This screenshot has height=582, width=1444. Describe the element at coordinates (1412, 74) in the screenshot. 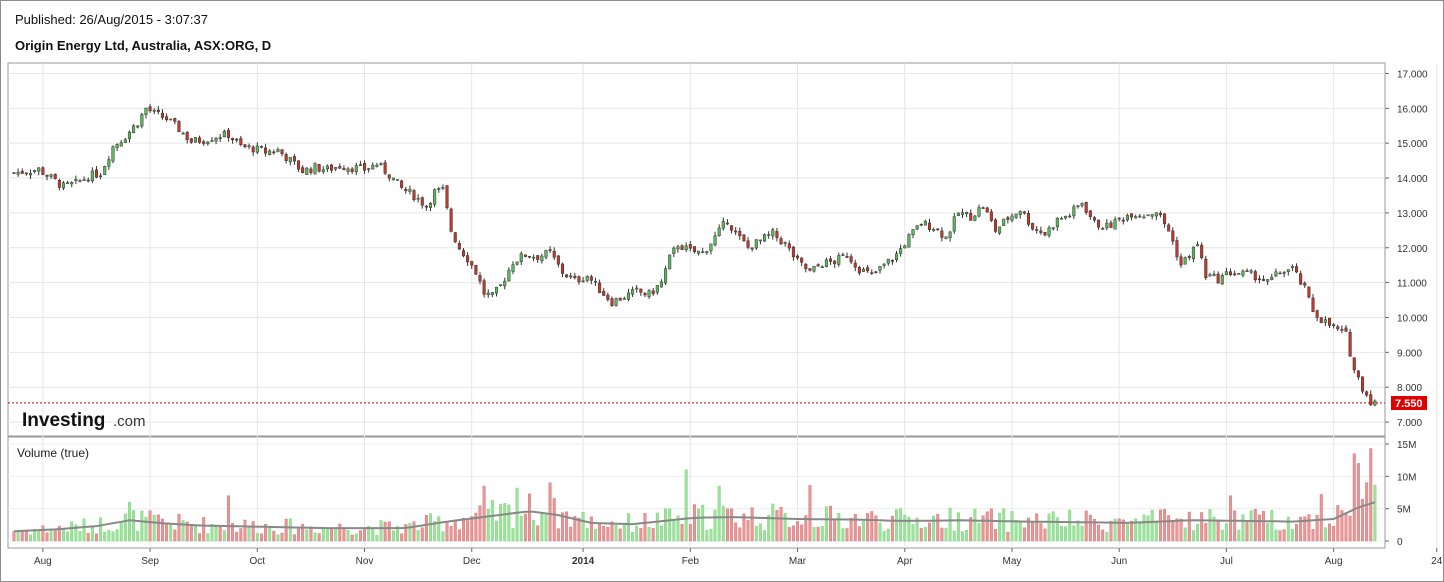

I see `price-tick-label: 17.000` at that location.